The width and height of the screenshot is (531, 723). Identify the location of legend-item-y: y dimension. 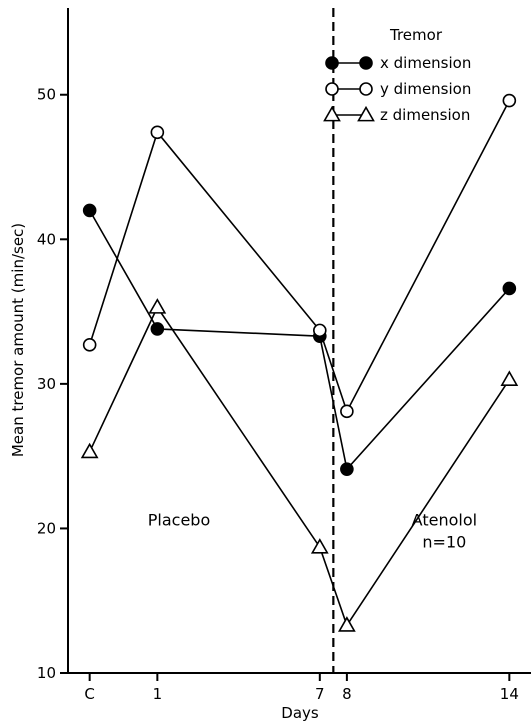
(398, 89).